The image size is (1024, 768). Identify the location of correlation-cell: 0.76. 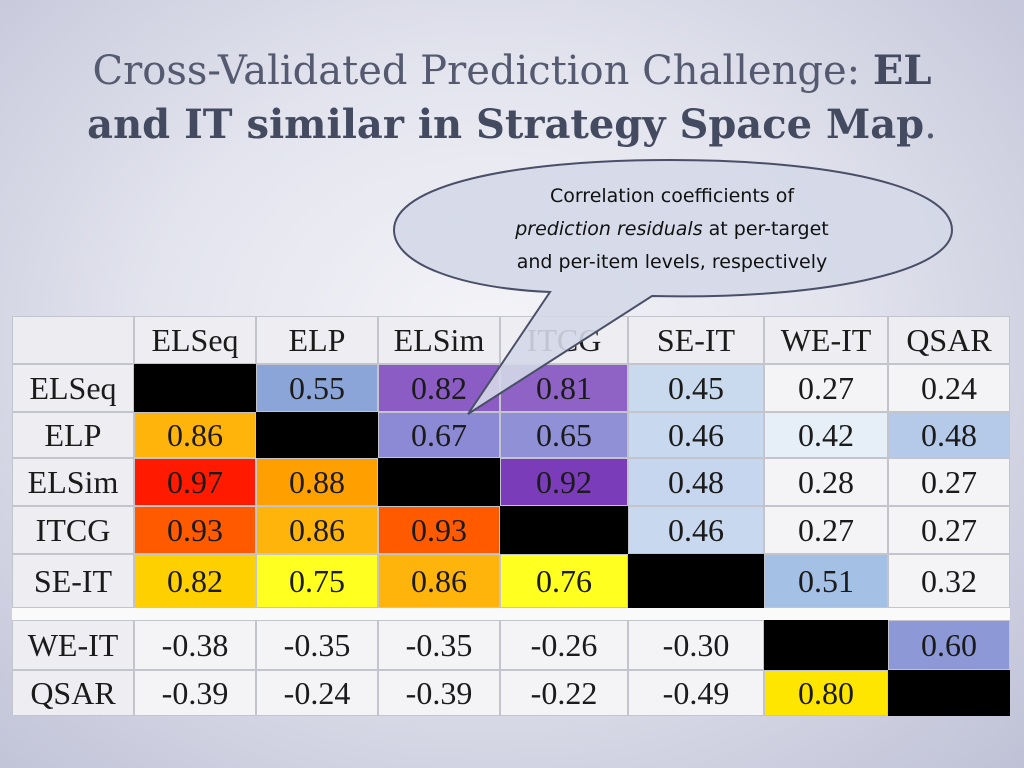
(564, 581).